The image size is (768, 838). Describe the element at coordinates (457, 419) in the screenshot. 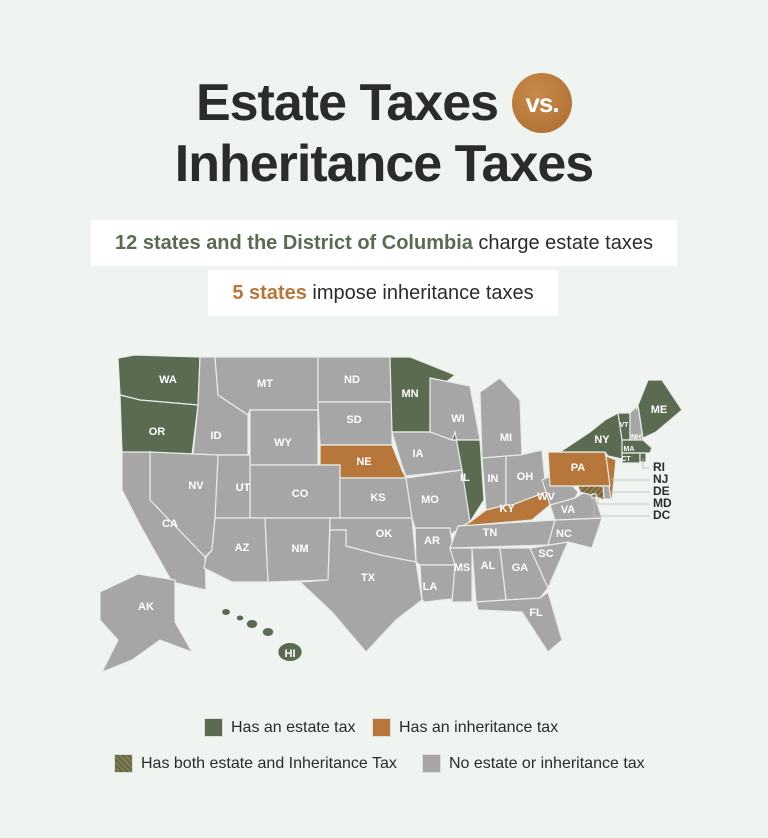

I see `state-label-WI: WI` at that location.